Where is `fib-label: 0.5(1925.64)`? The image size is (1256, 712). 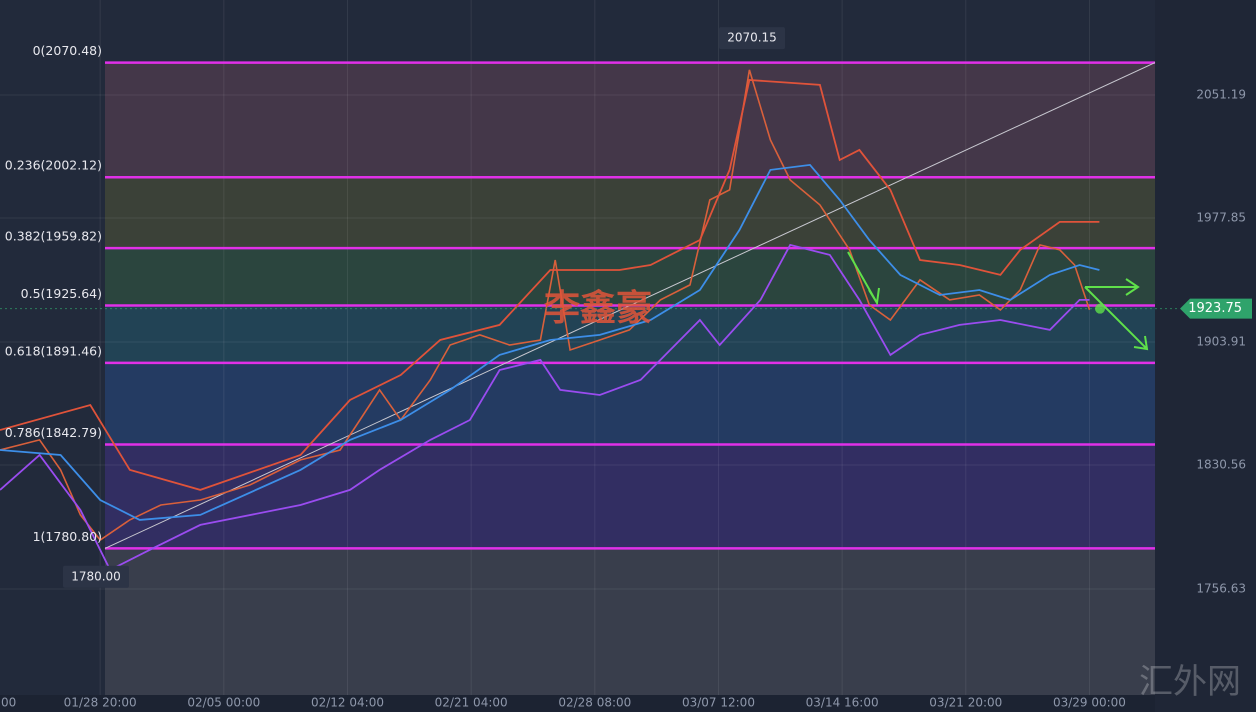 fib-label: 0.5(1925.64) is located at coordinates (61, 293).